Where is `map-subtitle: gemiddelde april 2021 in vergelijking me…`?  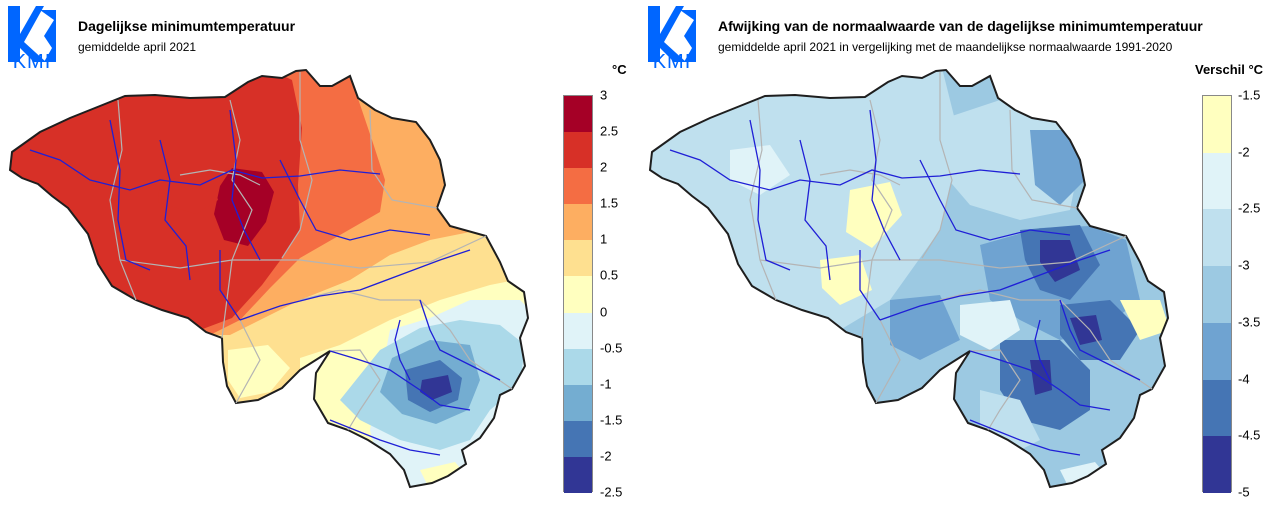 map-subtitle: gemiddelde april 2021 in vergelijking me… is located at coordinates (945, 47).